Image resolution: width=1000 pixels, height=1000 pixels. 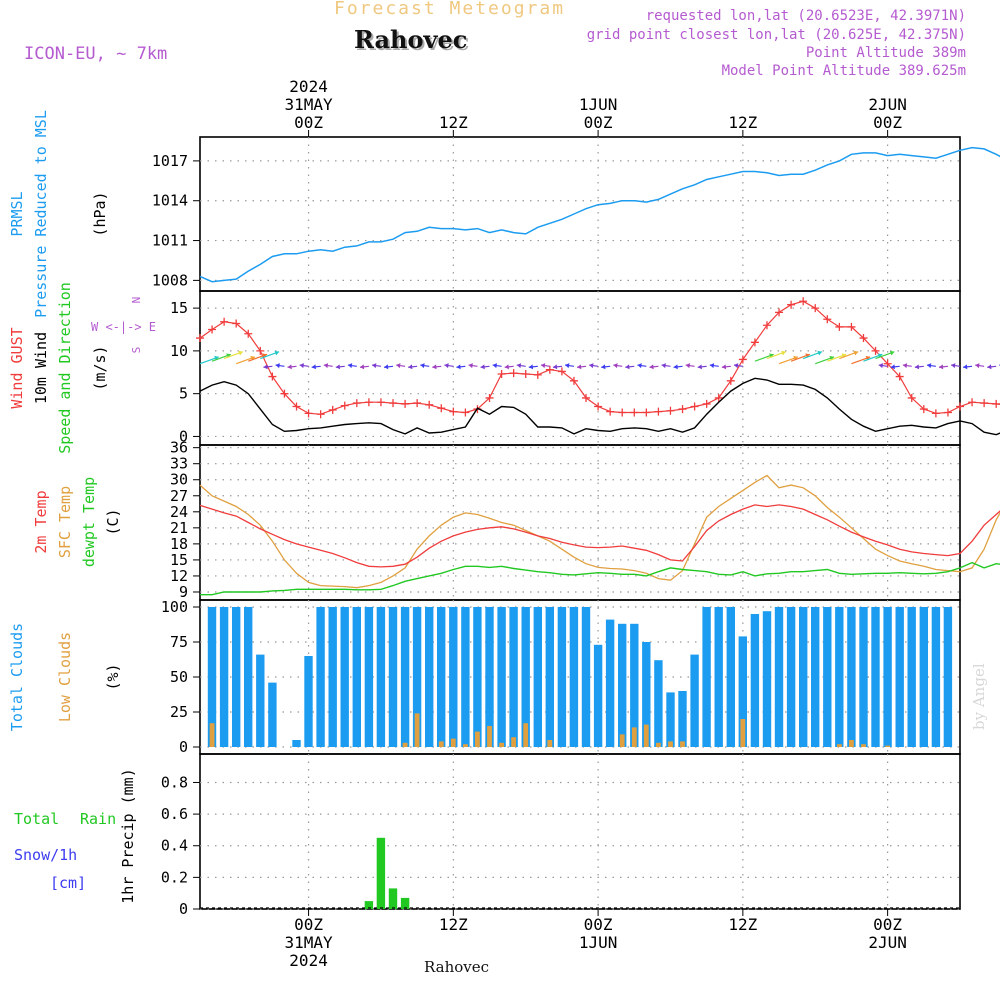 I want to click on dewpt-line, so click(x=600, y=578).